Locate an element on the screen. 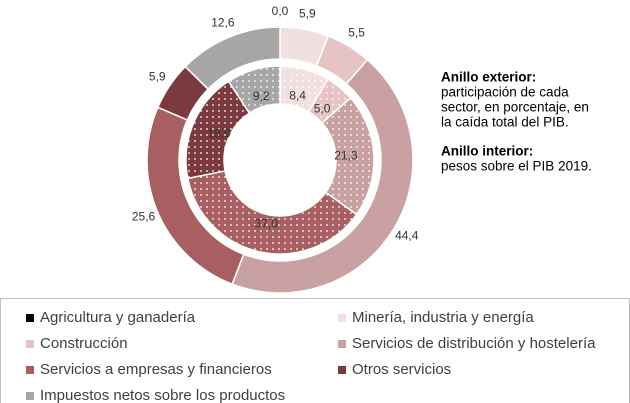  legend-label: Minería, industria y energía is located at coordinates (443, 317).